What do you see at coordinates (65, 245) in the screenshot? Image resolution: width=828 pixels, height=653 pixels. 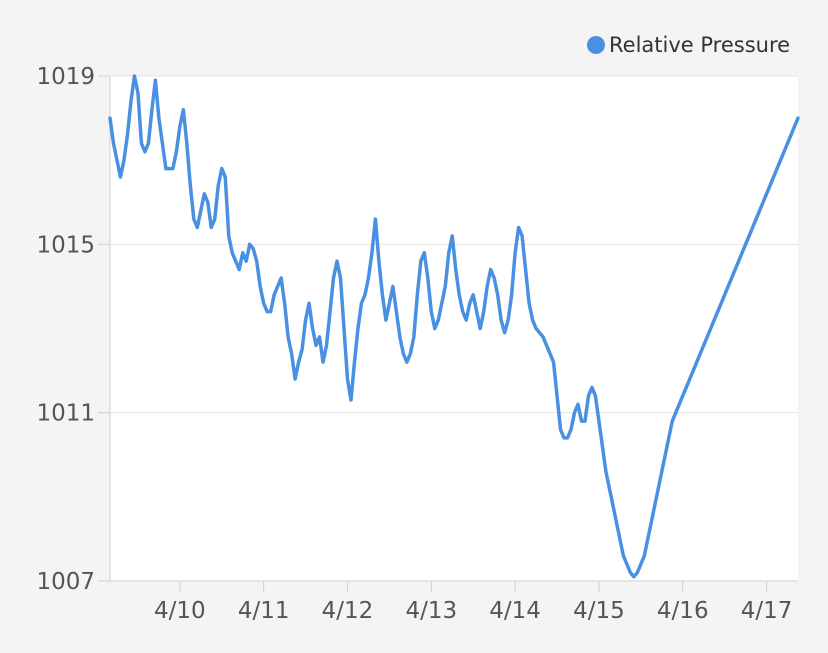 I see `y-tick-label-1015: 1015` at bounding box center [65, 245].